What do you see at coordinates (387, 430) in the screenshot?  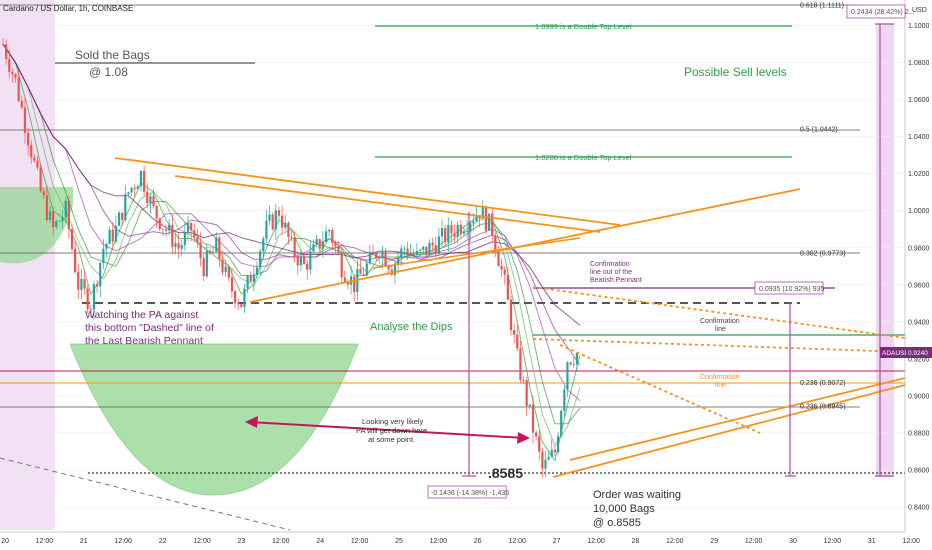 I see `double-arrow` at bounding box center [387, 430].